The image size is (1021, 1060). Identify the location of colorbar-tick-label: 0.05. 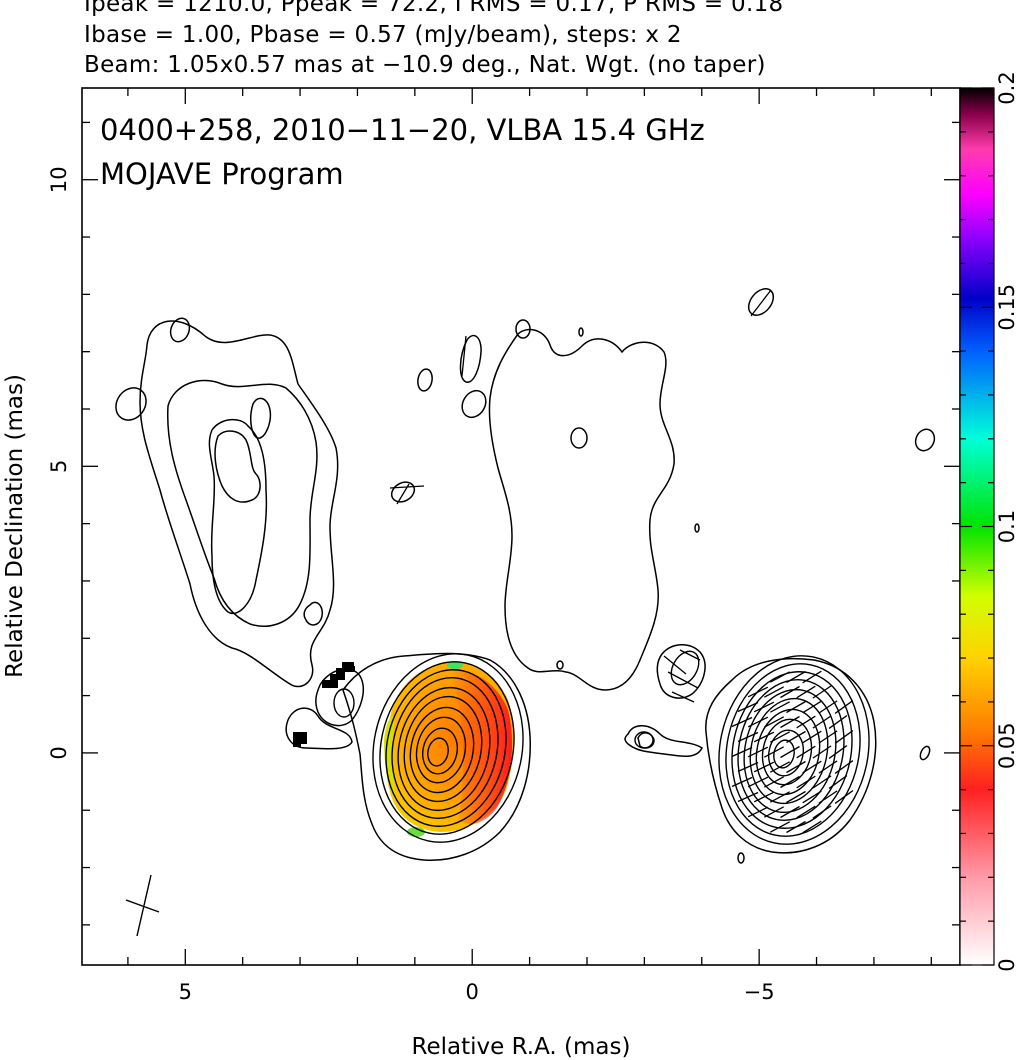
(1007, 745).